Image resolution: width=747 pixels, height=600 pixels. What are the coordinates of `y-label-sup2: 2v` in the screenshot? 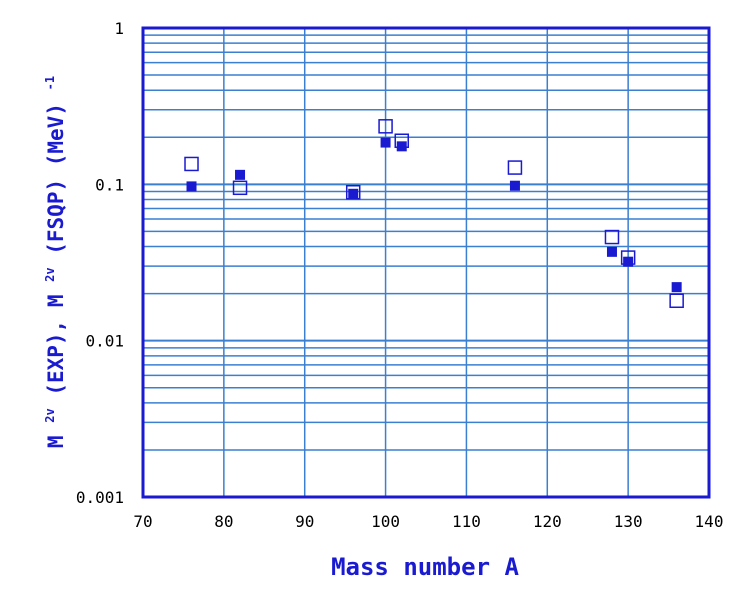 It's located at (50, 274).